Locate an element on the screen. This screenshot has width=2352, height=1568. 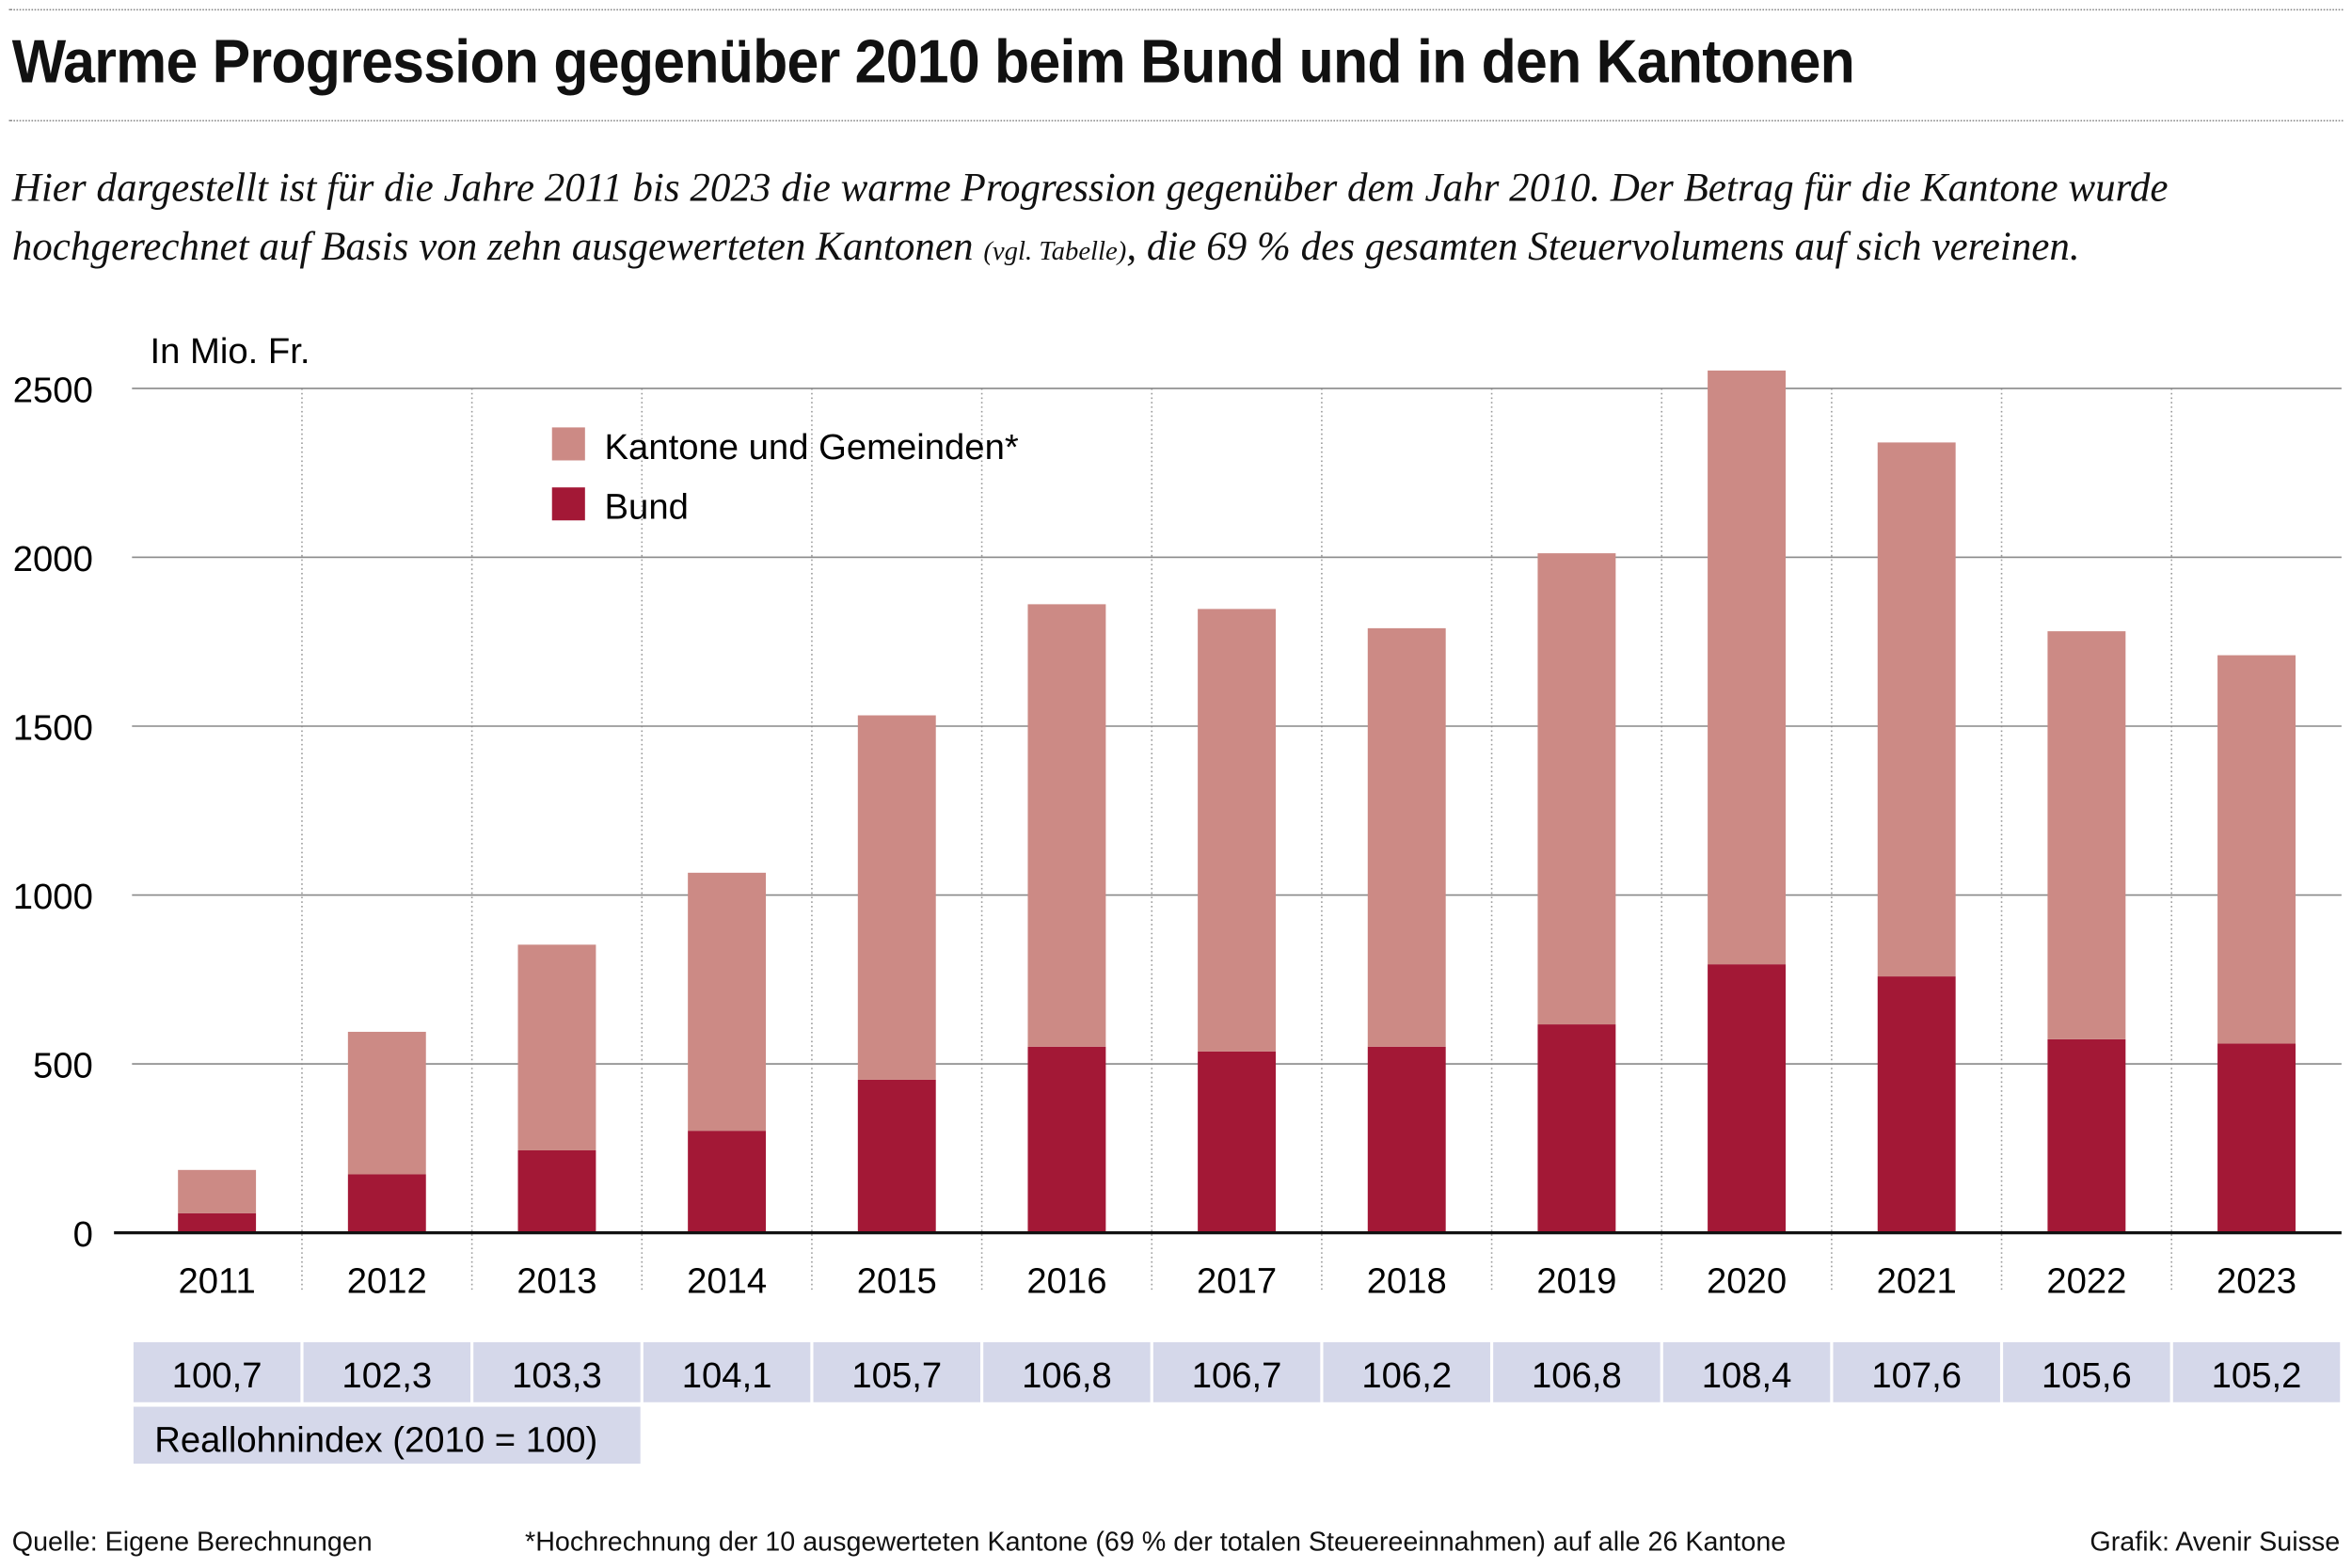
x-tick-label: 2019 is located at coordinates (1576, 1280).